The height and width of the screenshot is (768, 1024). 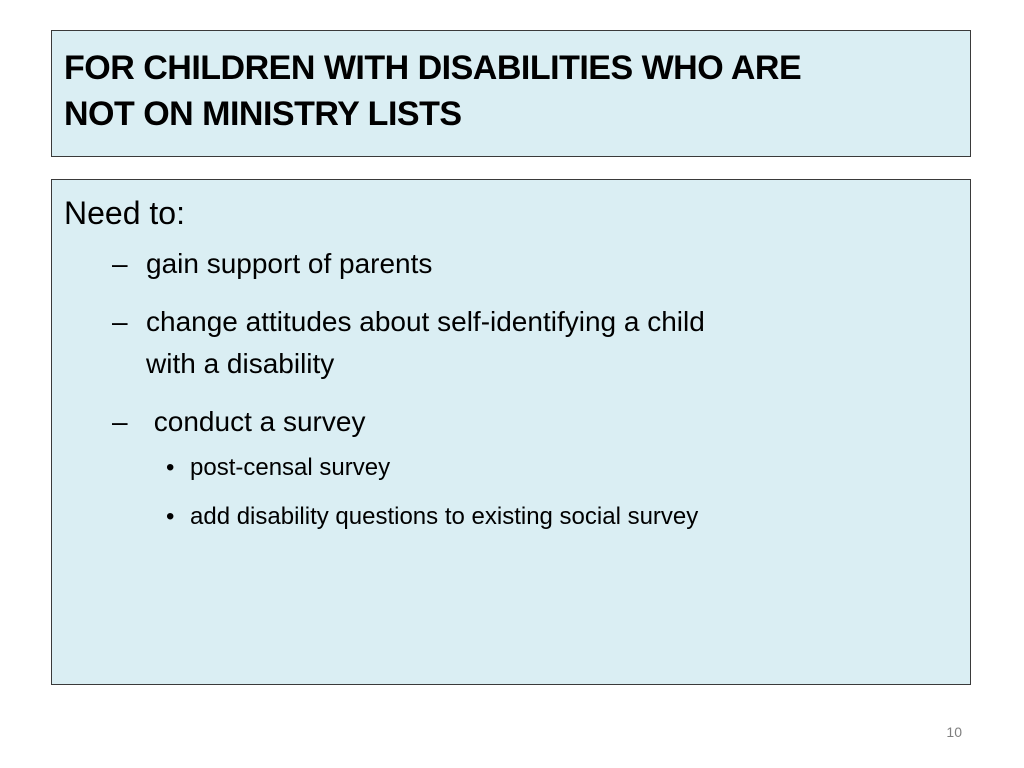 What do you see at coordinates (256, 421) in the screenshot?
I see `list-item-text: conduct a survey` at bounding box center [256, 421].